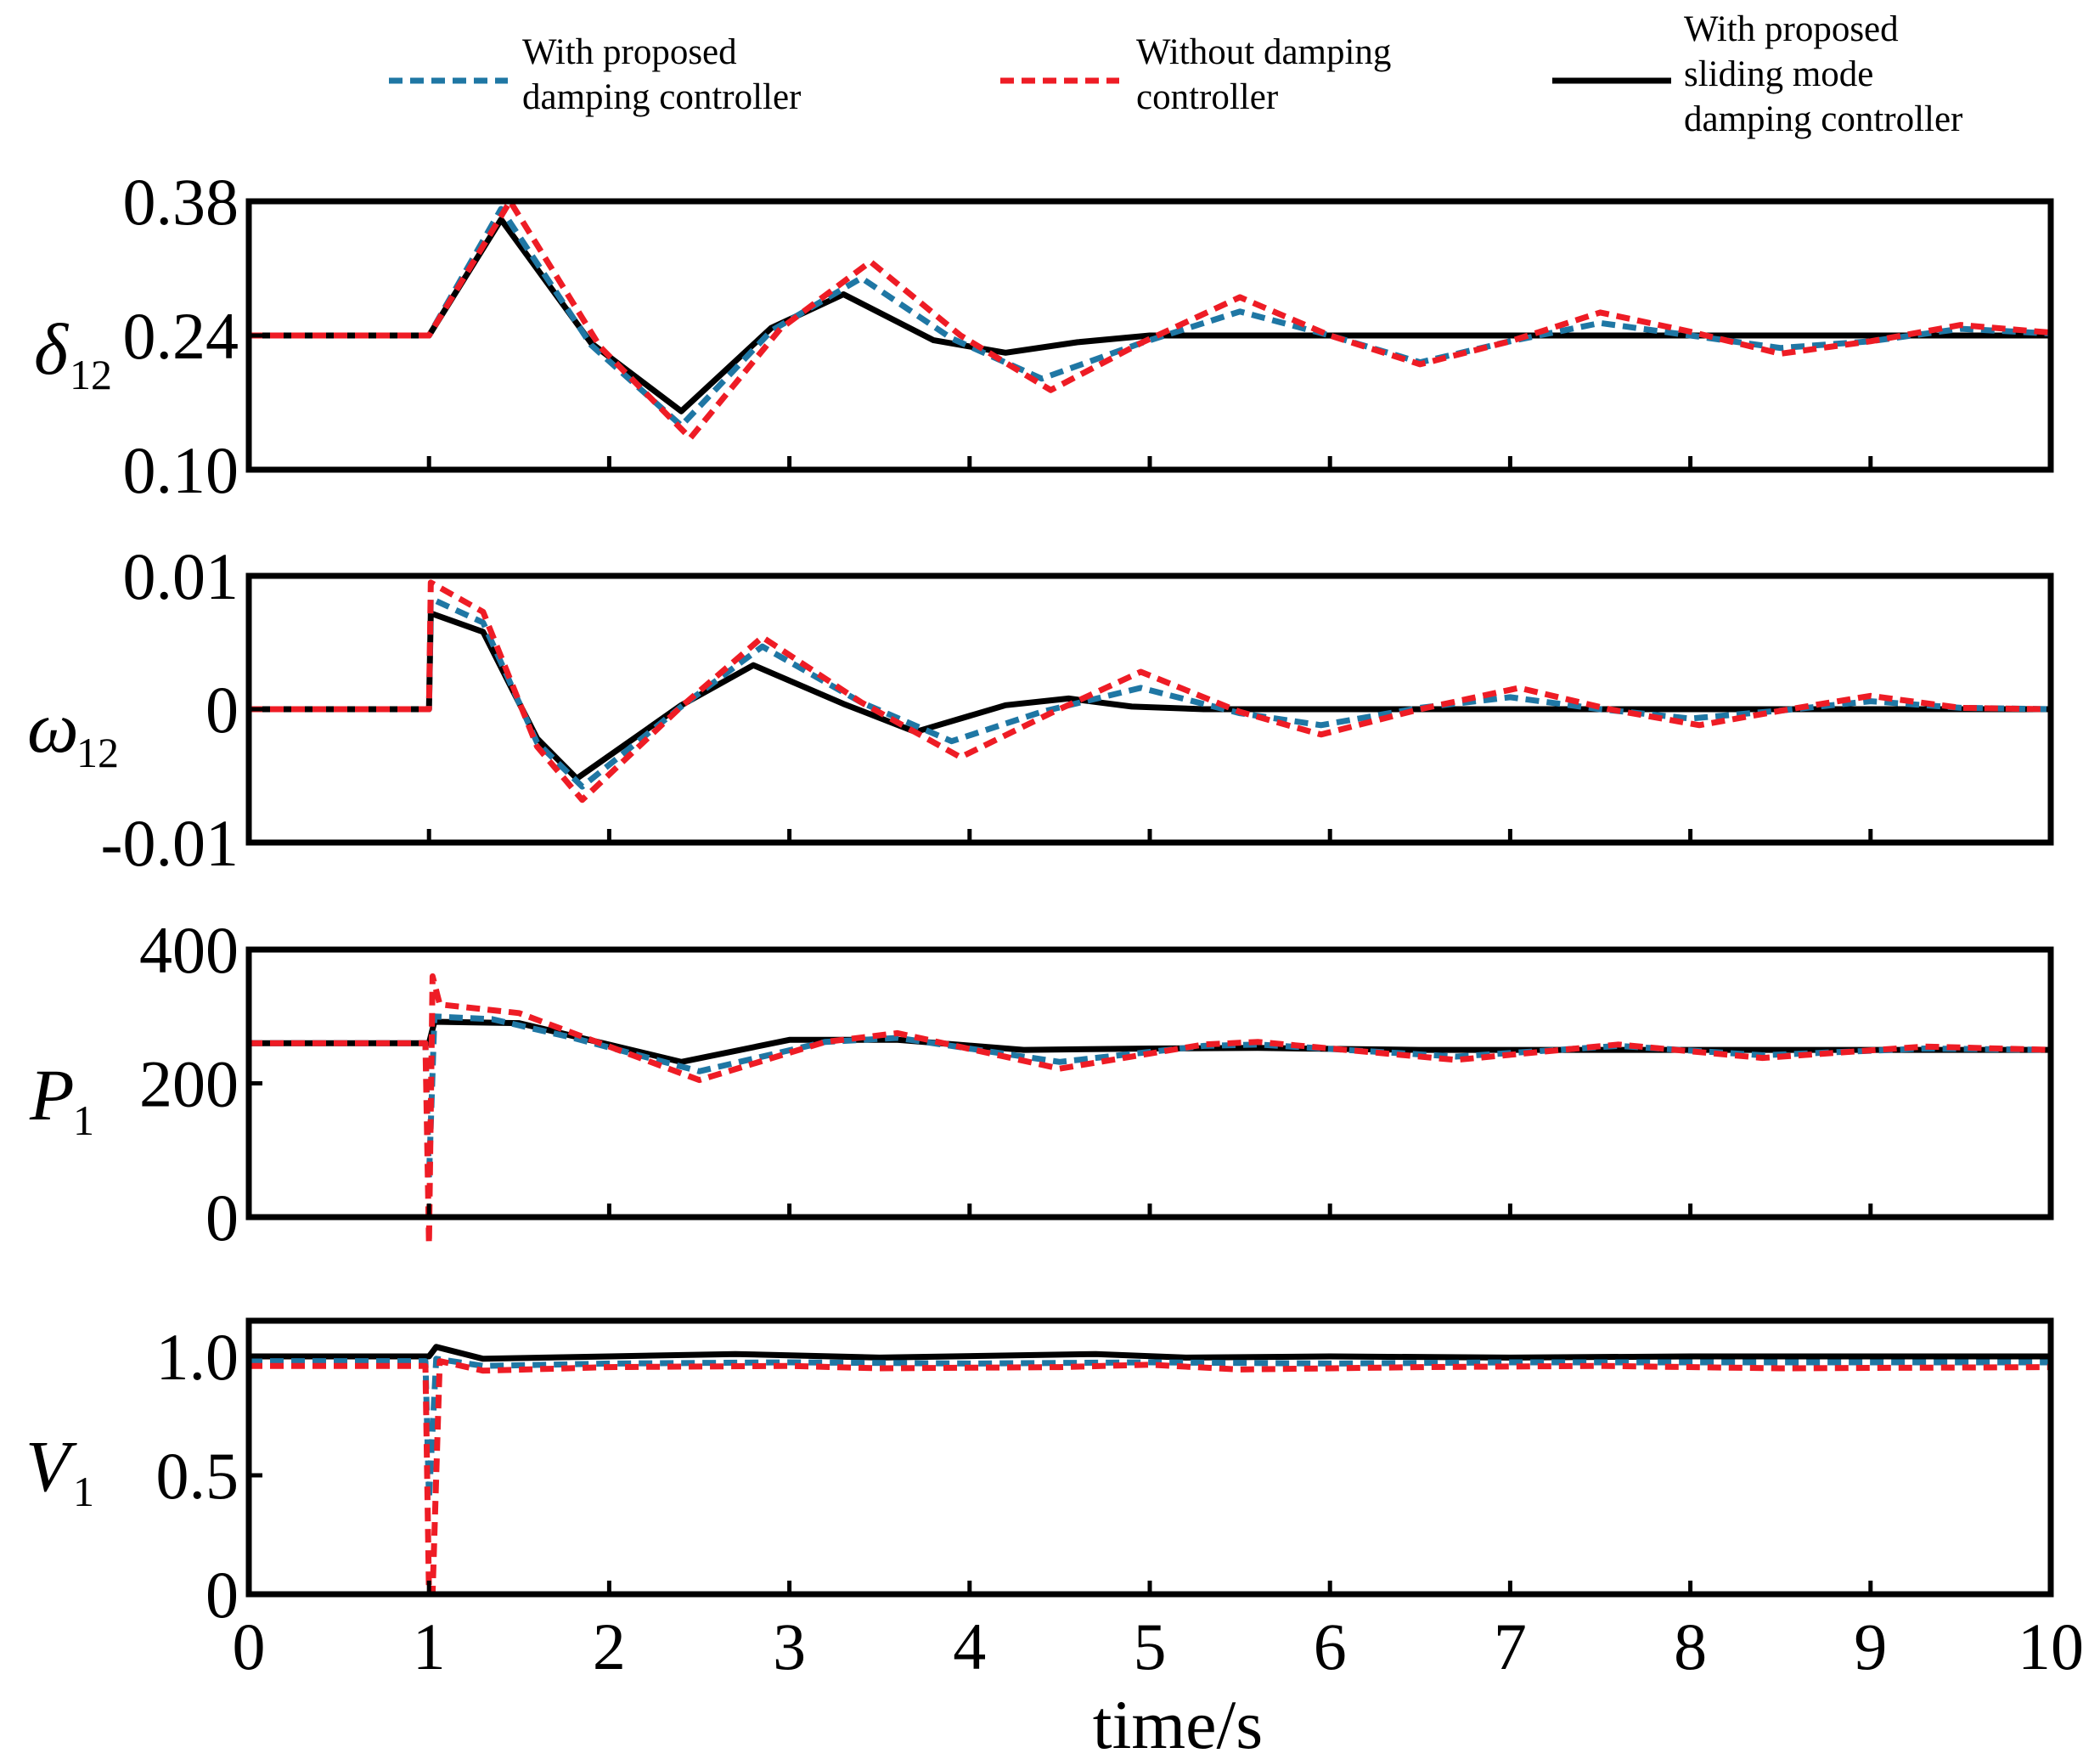  I want to click on xtick-label: 6, so click(1330, 1647).